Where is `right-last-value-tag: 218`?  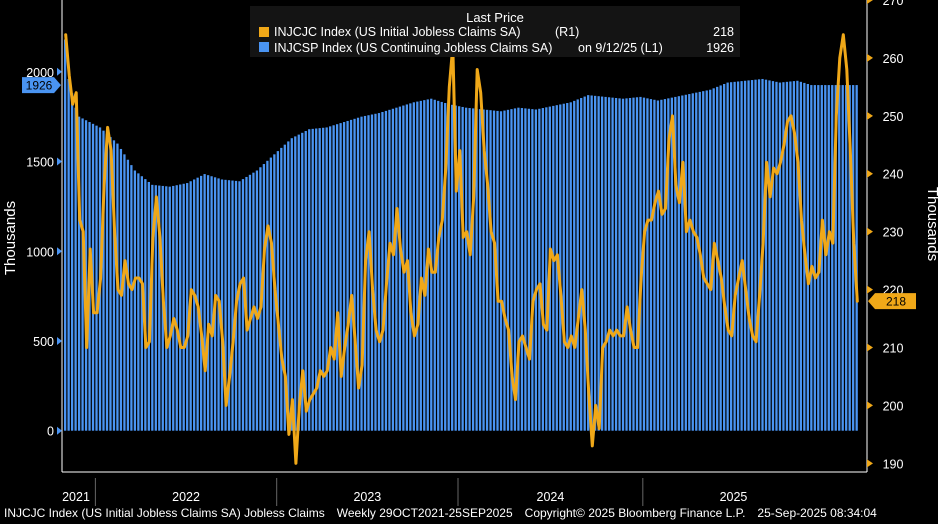
right-last-value-tag: 218 is located at coordinates (892, 301).